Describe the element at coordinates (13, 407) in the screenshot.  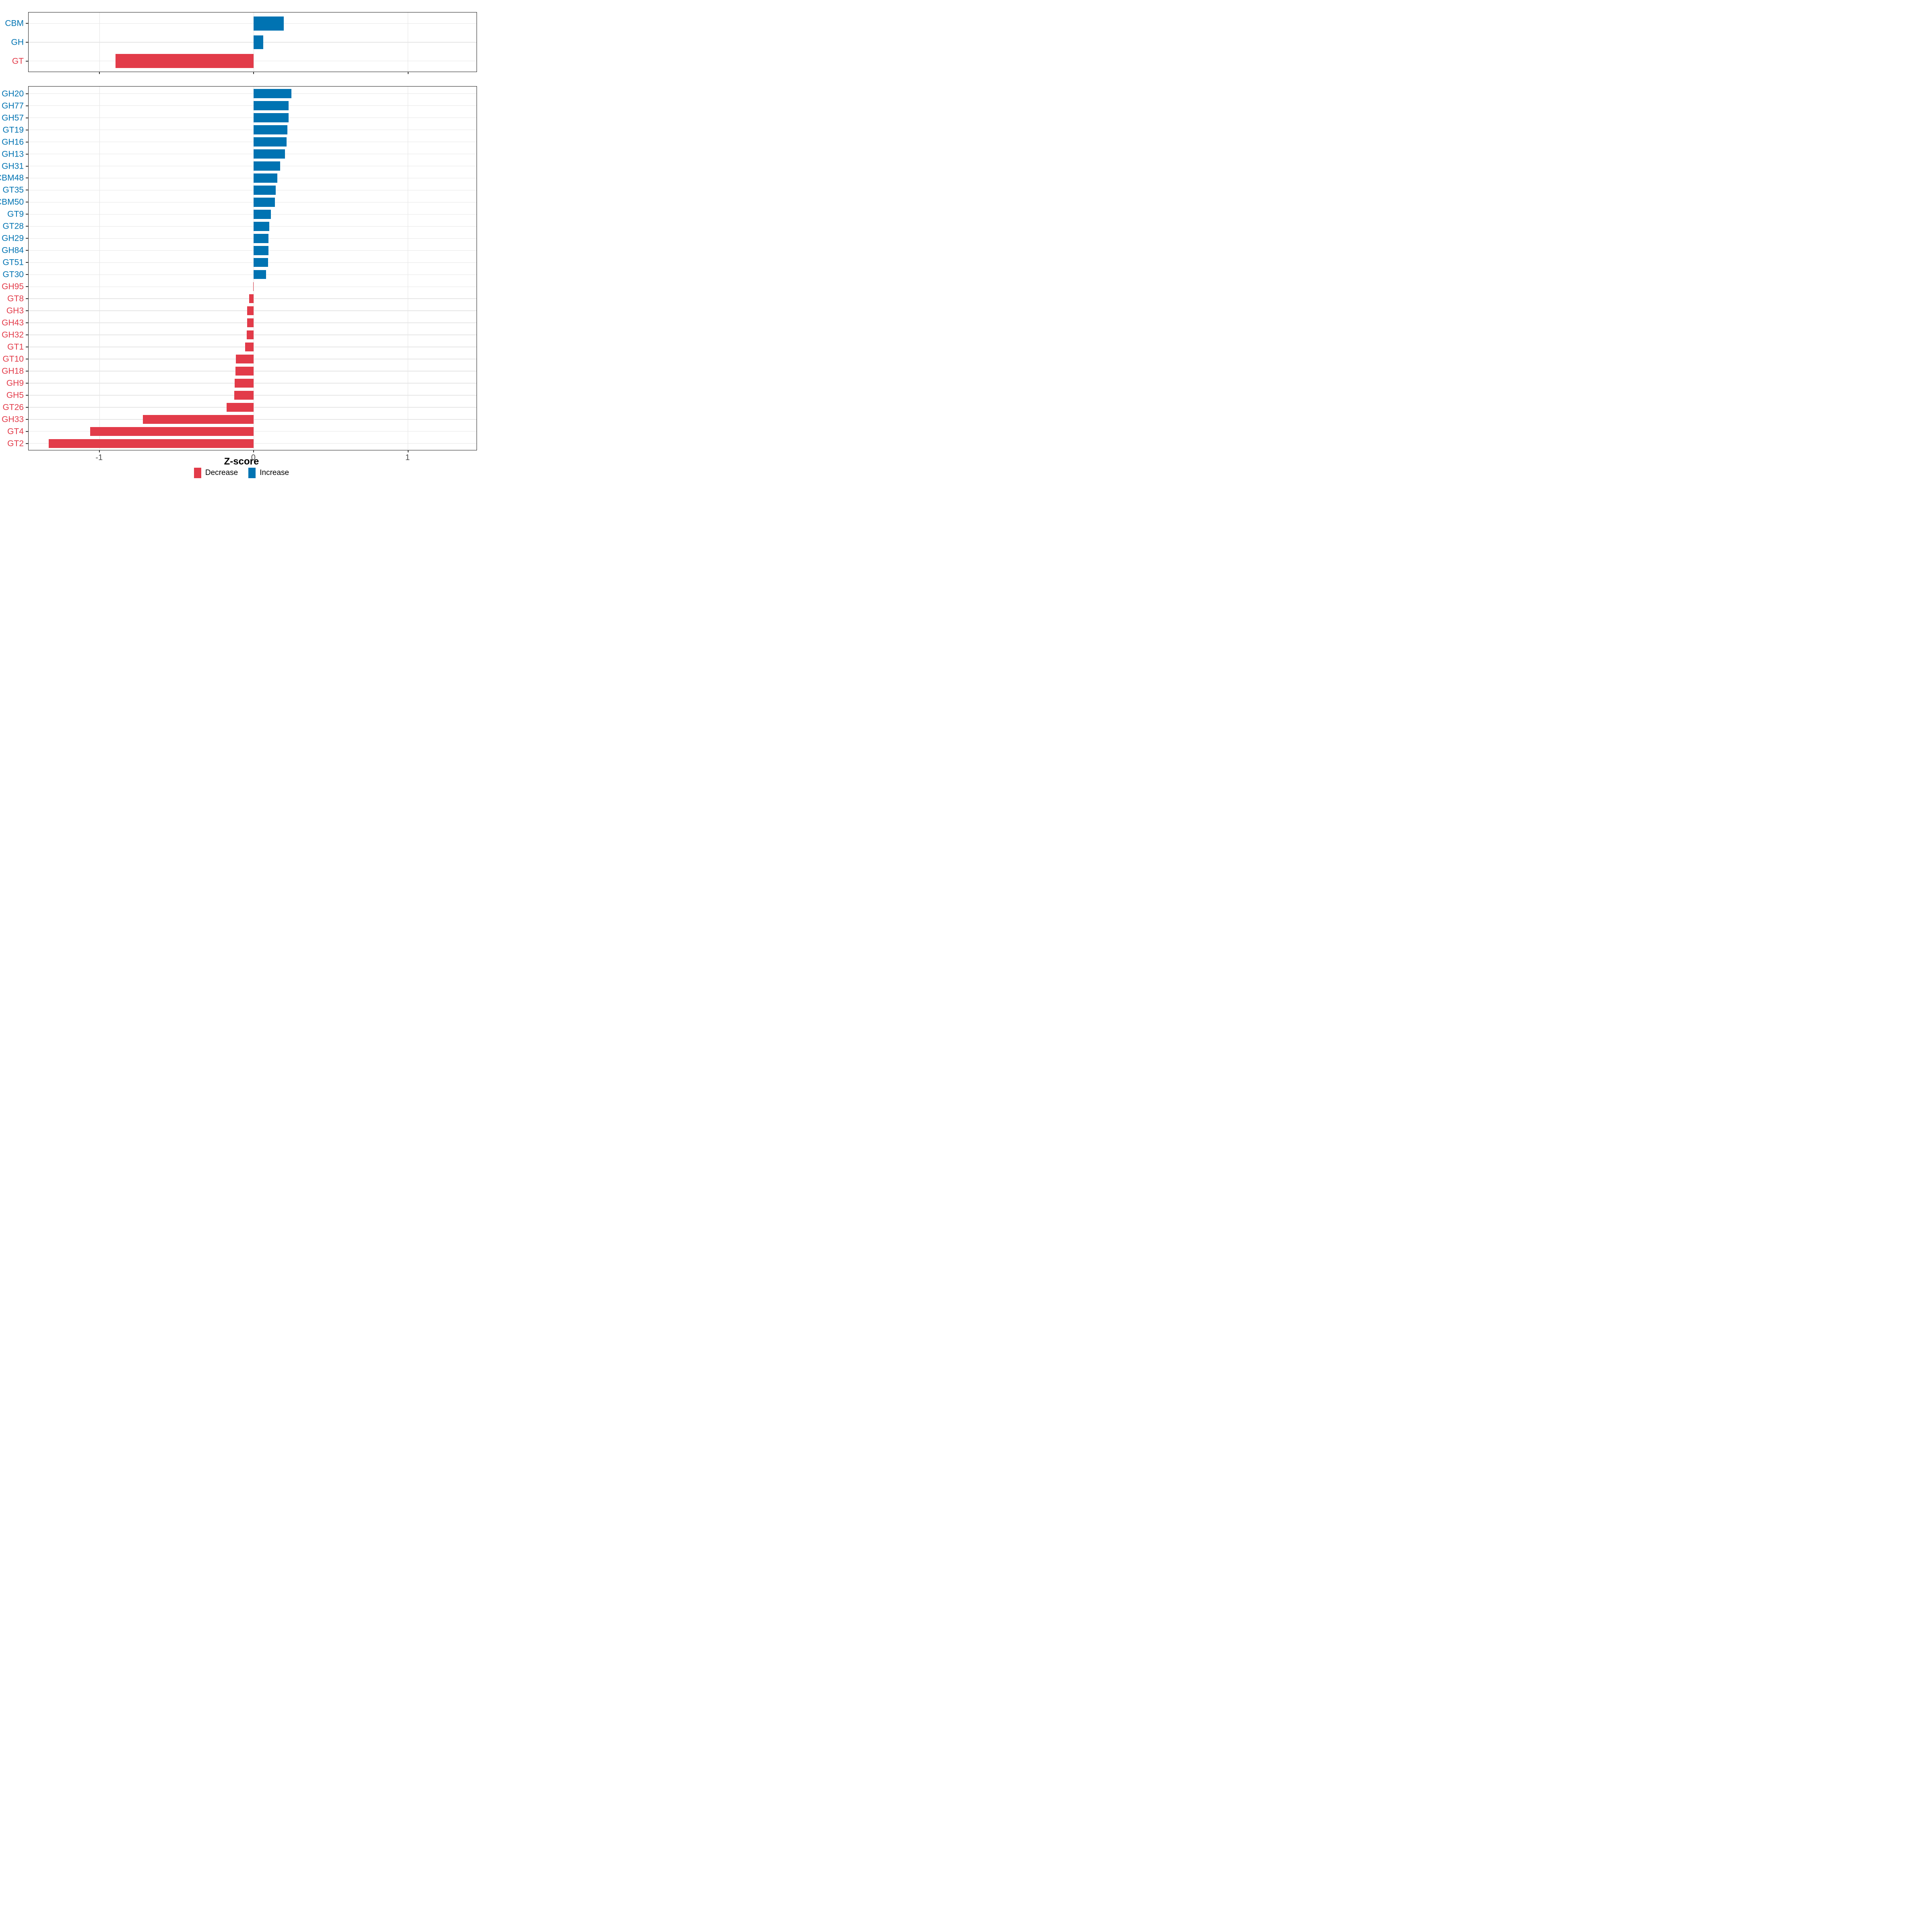
I see `category-label-GT26: GT26` at that location.